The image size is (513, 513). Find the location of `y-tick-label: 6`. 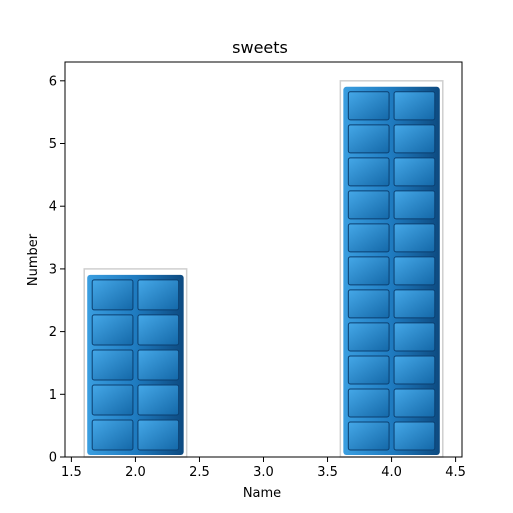

y-tick-label: 6 is located at coordinates (53, 81).